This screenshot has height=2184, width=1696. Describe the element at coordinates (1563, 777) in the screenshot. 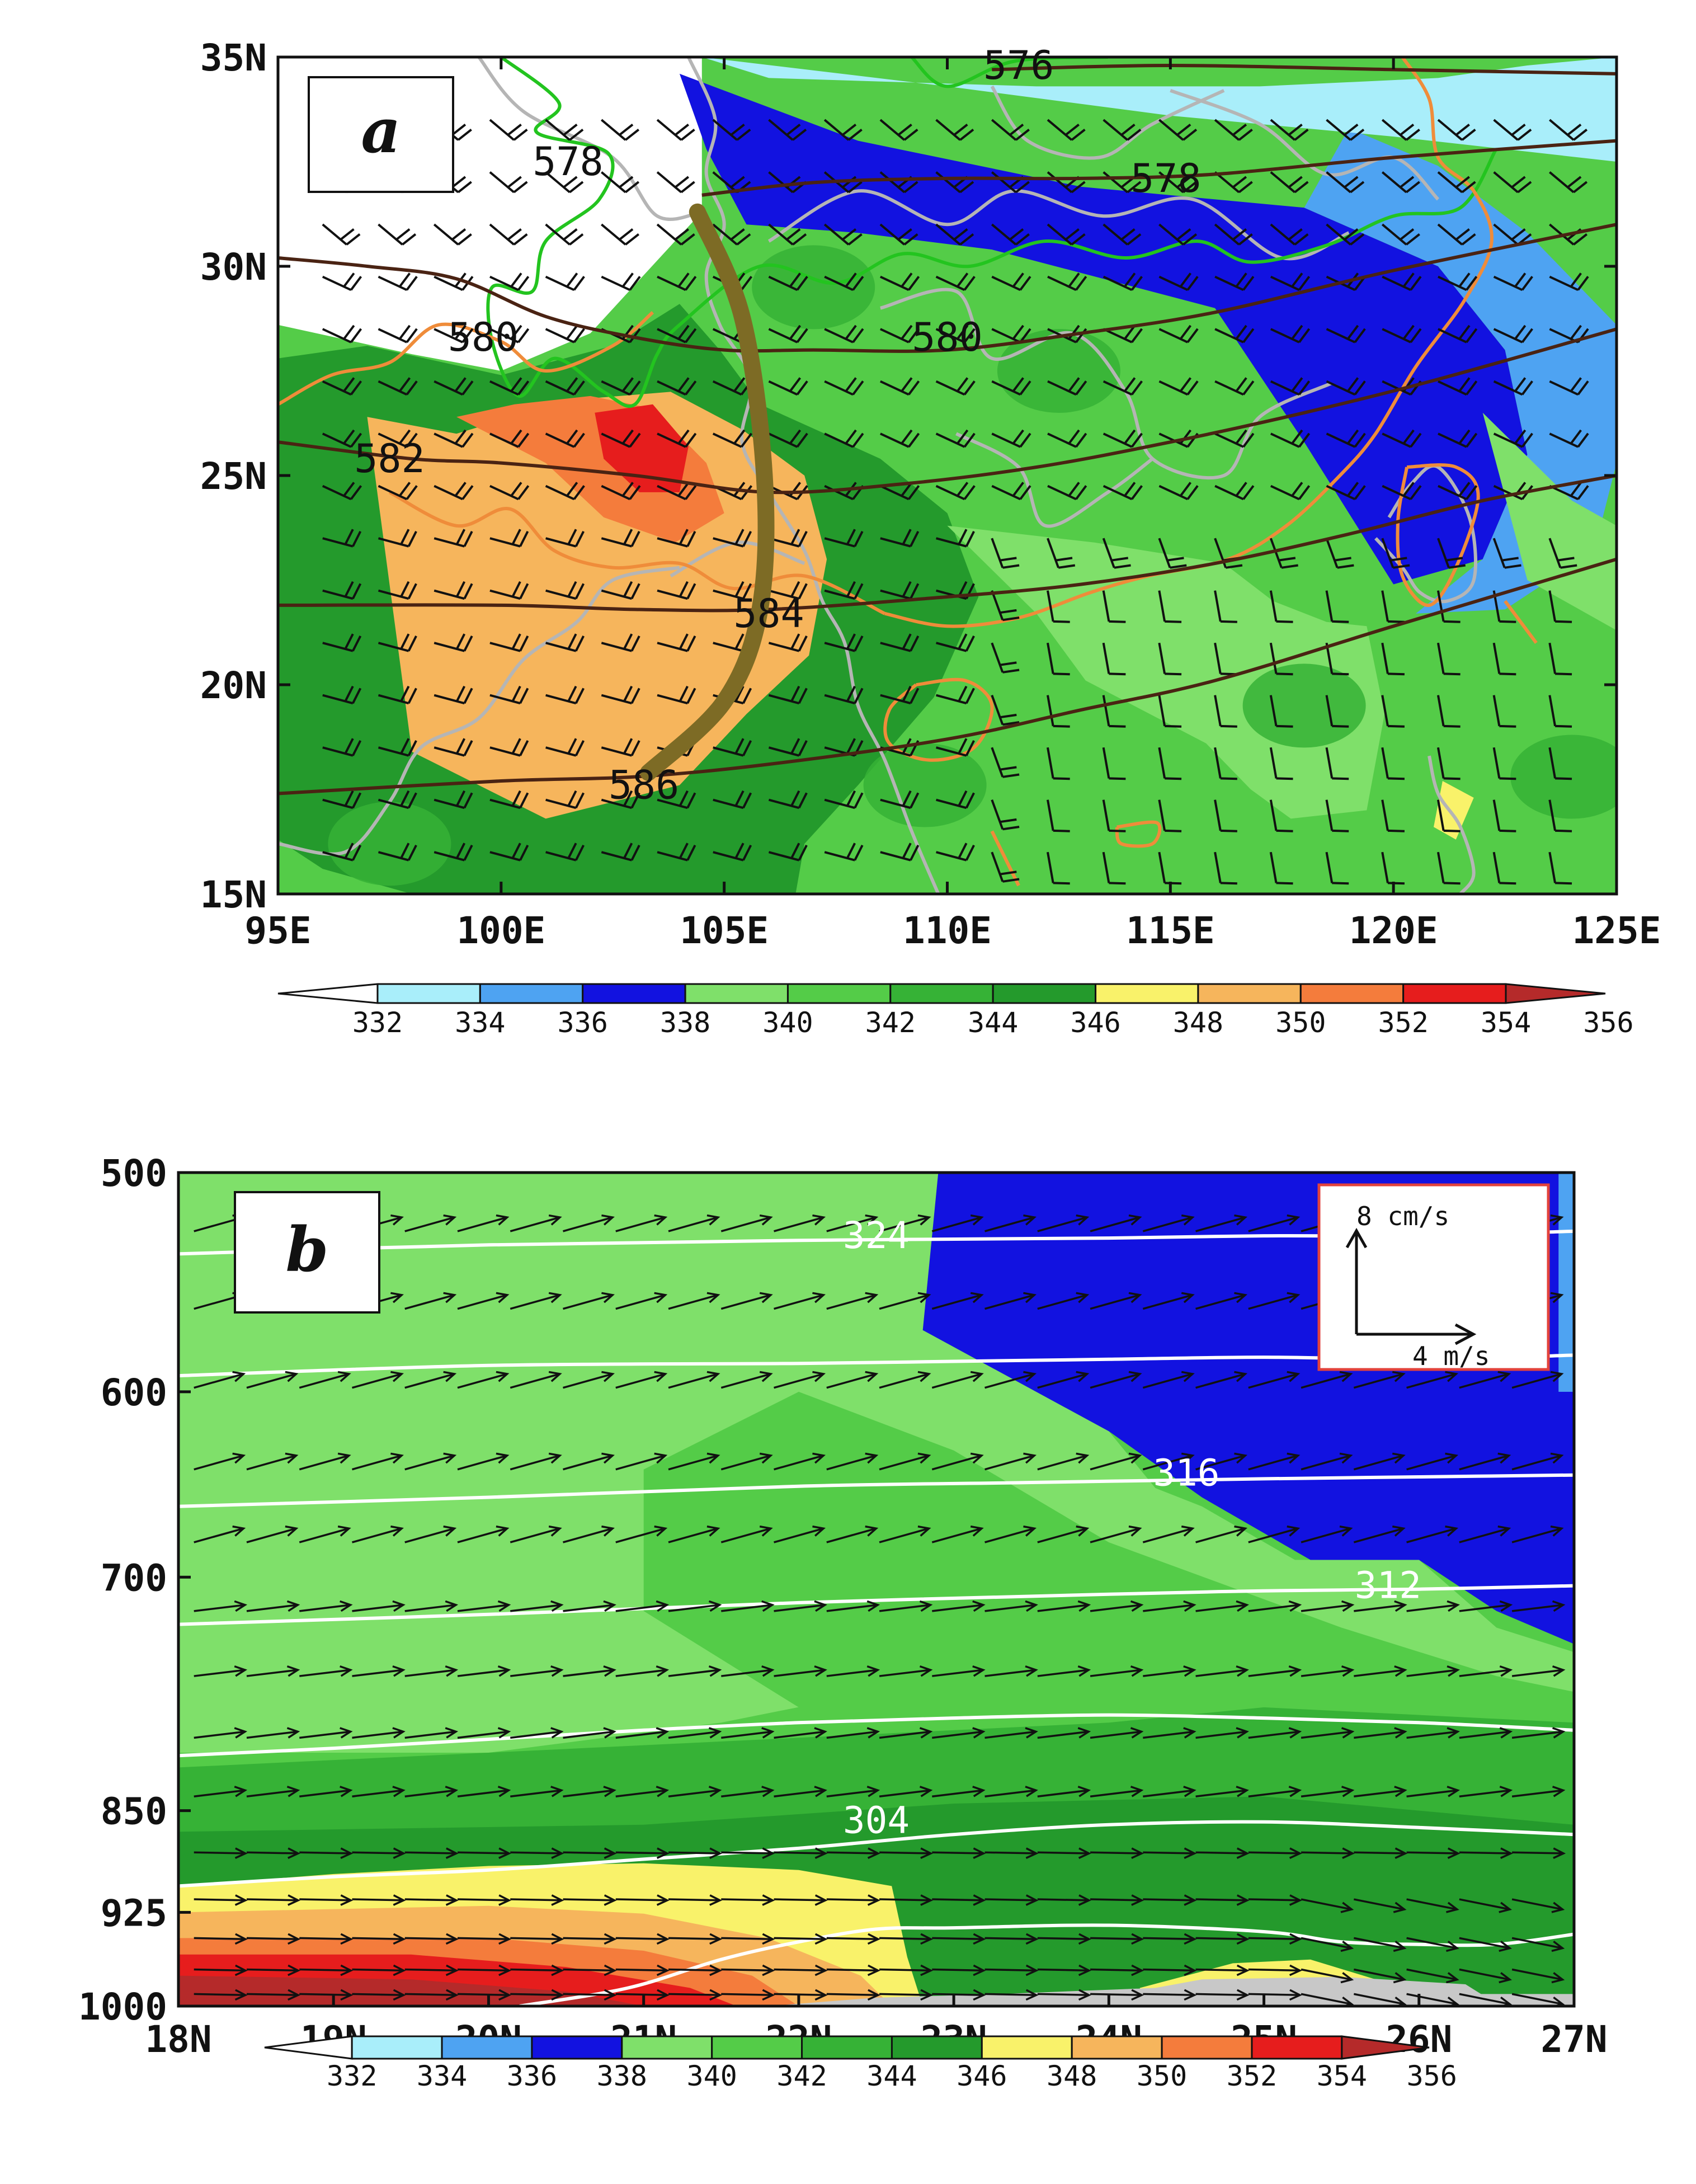

I see `panel-a-shade-blob` at that location.